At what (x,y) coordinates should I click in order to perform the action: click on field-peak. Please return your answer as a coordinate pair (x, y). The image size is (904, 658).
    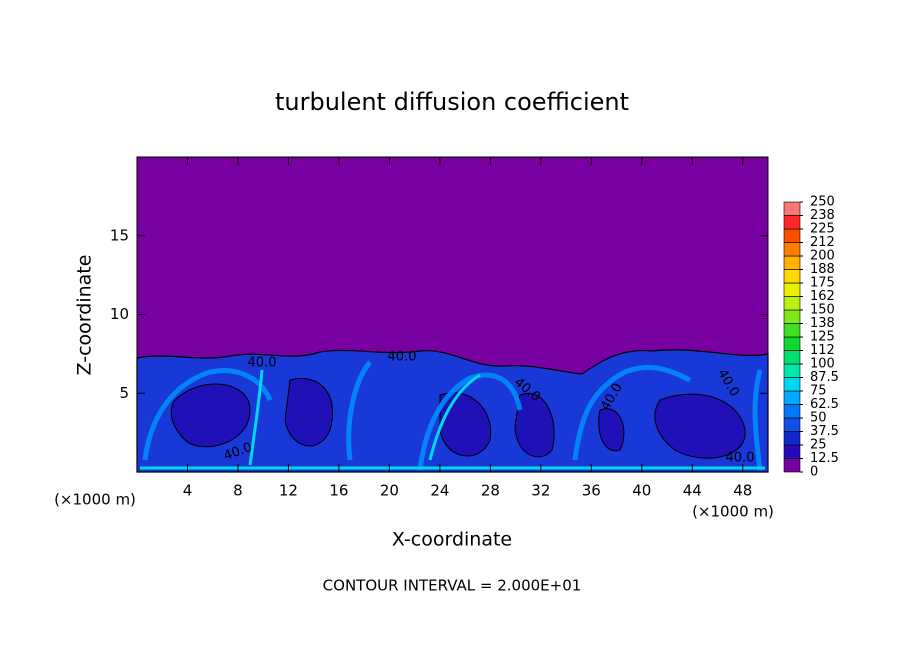
    Looking at the image, I should click on (452, 419).